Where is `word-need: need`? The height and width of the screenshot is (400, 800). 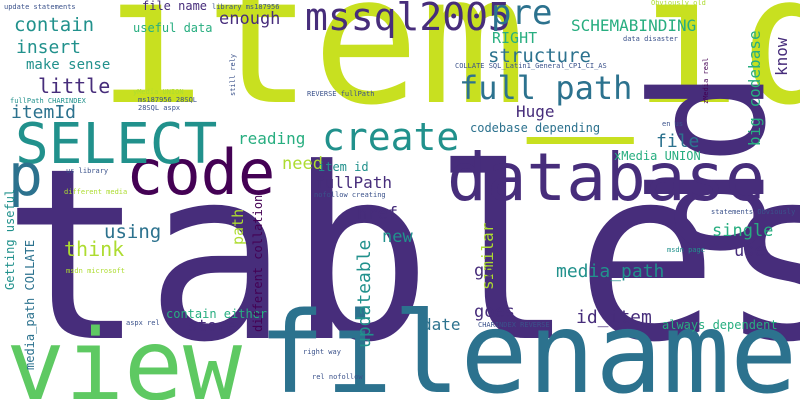
word-need: need is located at coordinates (302, 164).